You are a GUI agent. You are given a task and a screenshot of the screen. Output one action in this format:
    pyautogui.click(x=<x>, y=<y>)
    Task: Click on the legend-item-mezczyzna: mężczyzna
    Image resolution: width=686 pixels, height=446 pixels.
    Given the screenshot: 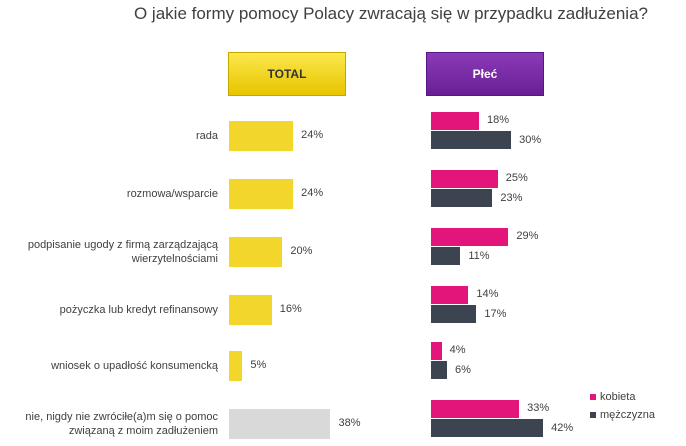 What is the action you would take?
    pyautogui.click(x=622, y=415)
    